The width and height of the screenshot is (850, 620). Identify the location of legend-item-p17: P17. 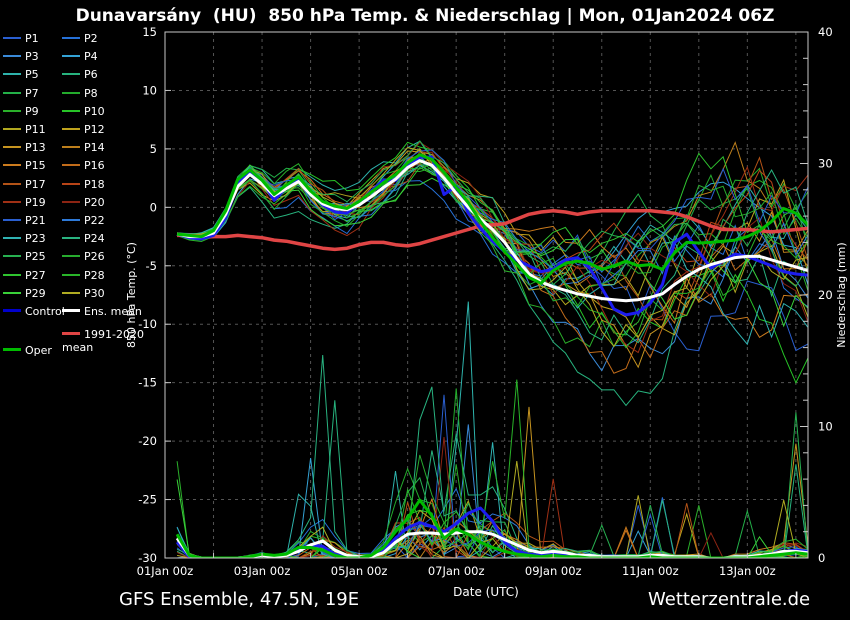
(24, 184).